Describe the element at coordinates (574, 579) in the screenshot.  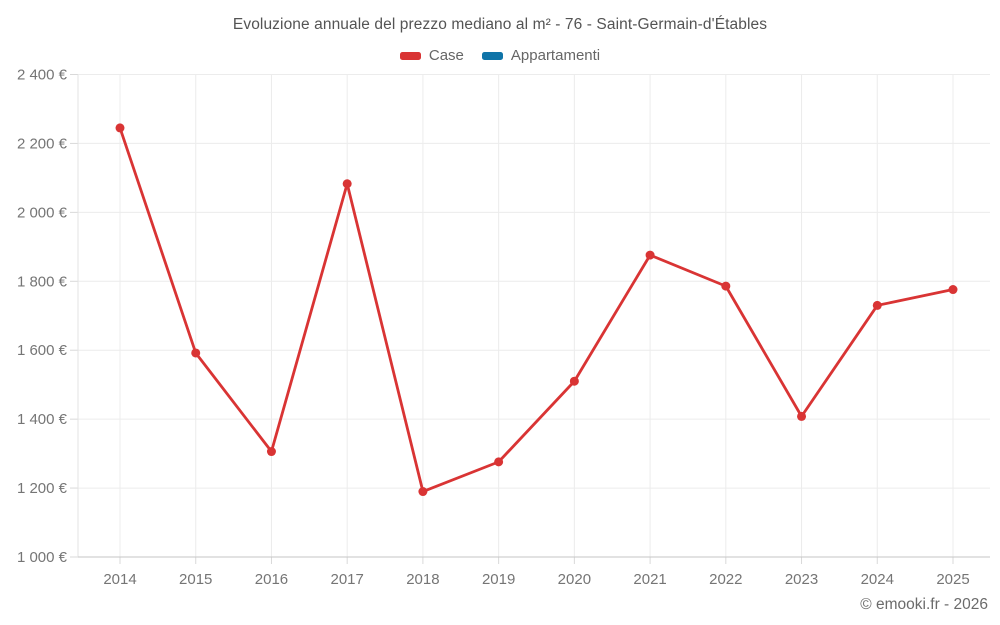
I see `x-axis-label: 2020` at that location.